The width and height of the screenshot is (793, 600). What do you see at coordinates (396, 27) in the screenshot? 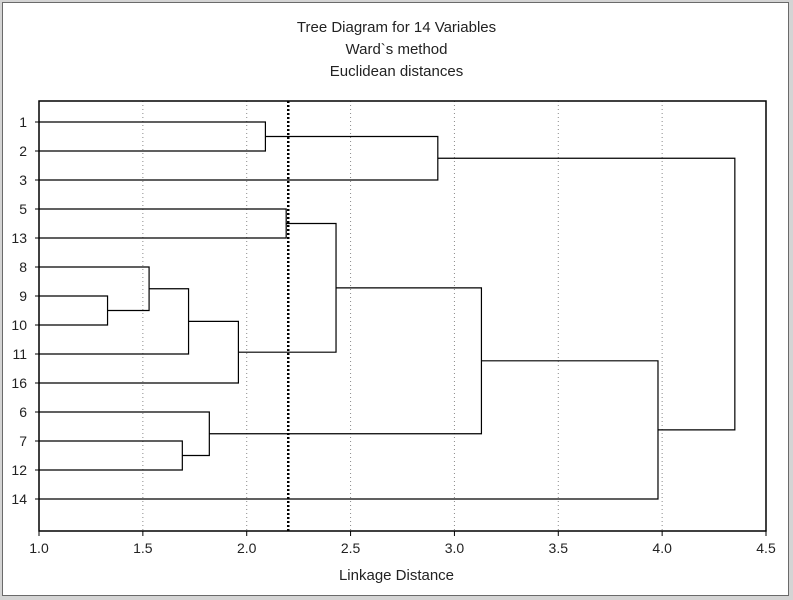
I see `chart-title: Tree Diagram for 14 Variables` at bounding box center [396, 27].